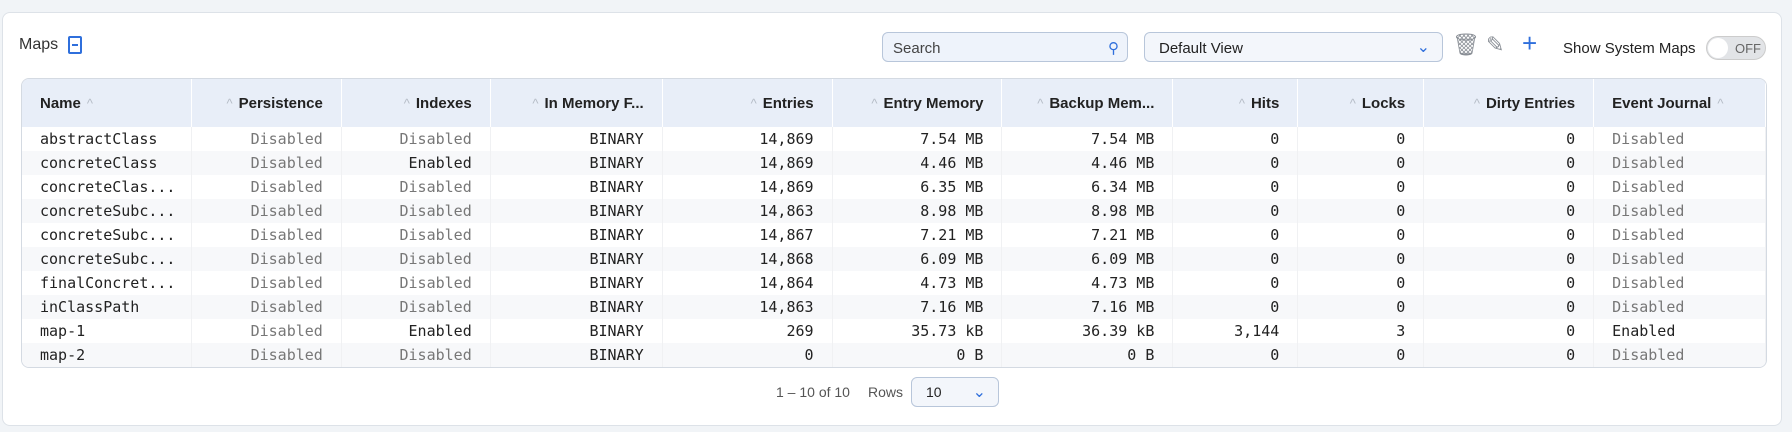 This screenshot has height=432, width=1792. I want to click on column-label: Name, so click(60, 103).